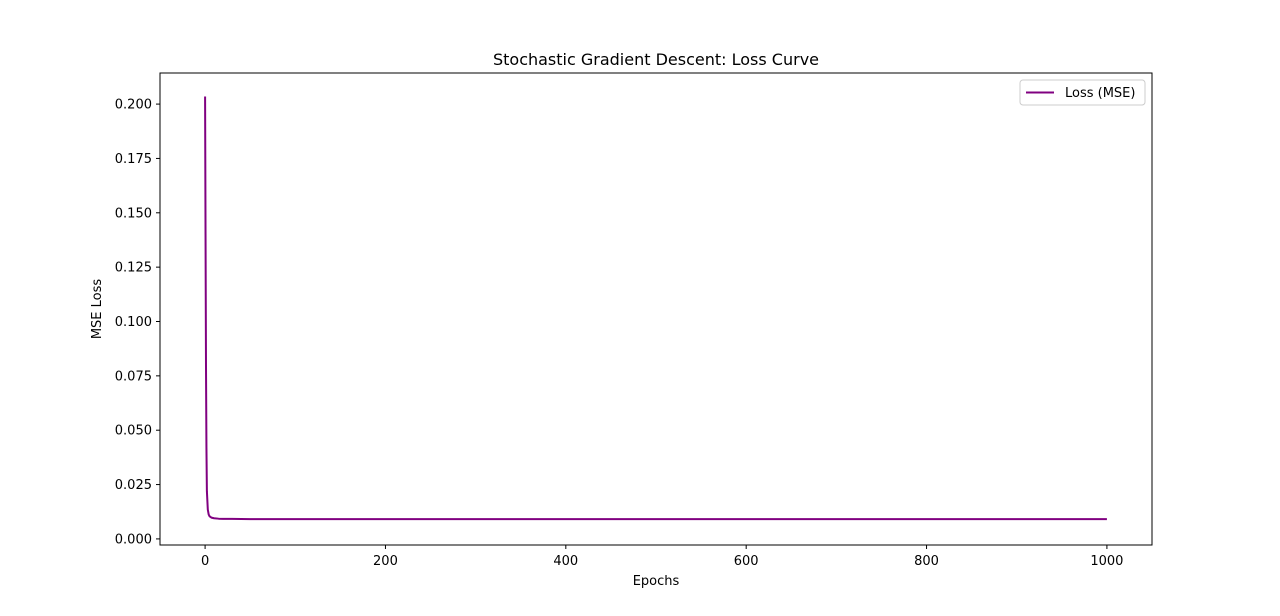 The image size is (1280, 616). Describe the element at coordinates (133, 376) in the screenshot. I see `y-tick-label: 0.075` at that location.